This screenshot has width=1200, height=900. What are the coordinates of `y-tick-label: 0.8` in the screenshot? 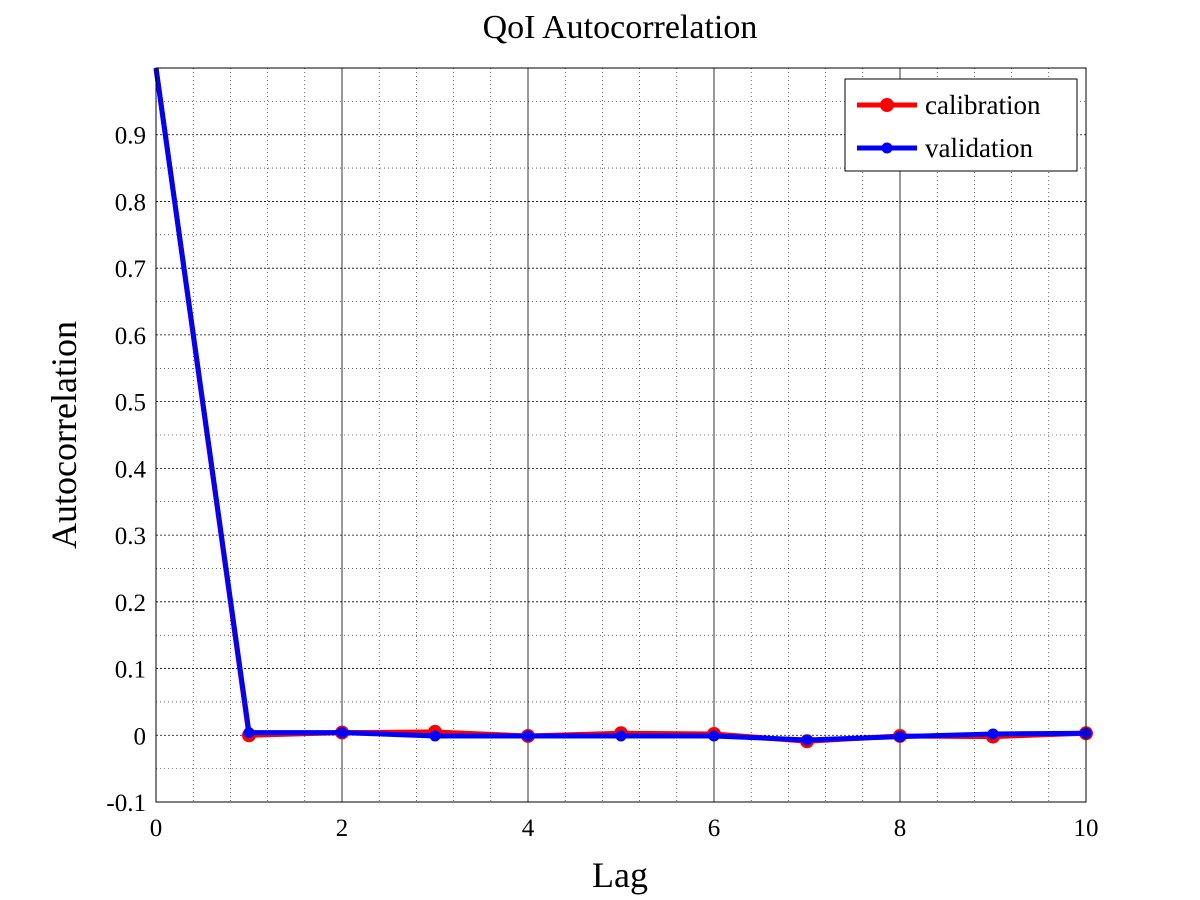 It's located at (130, 202).